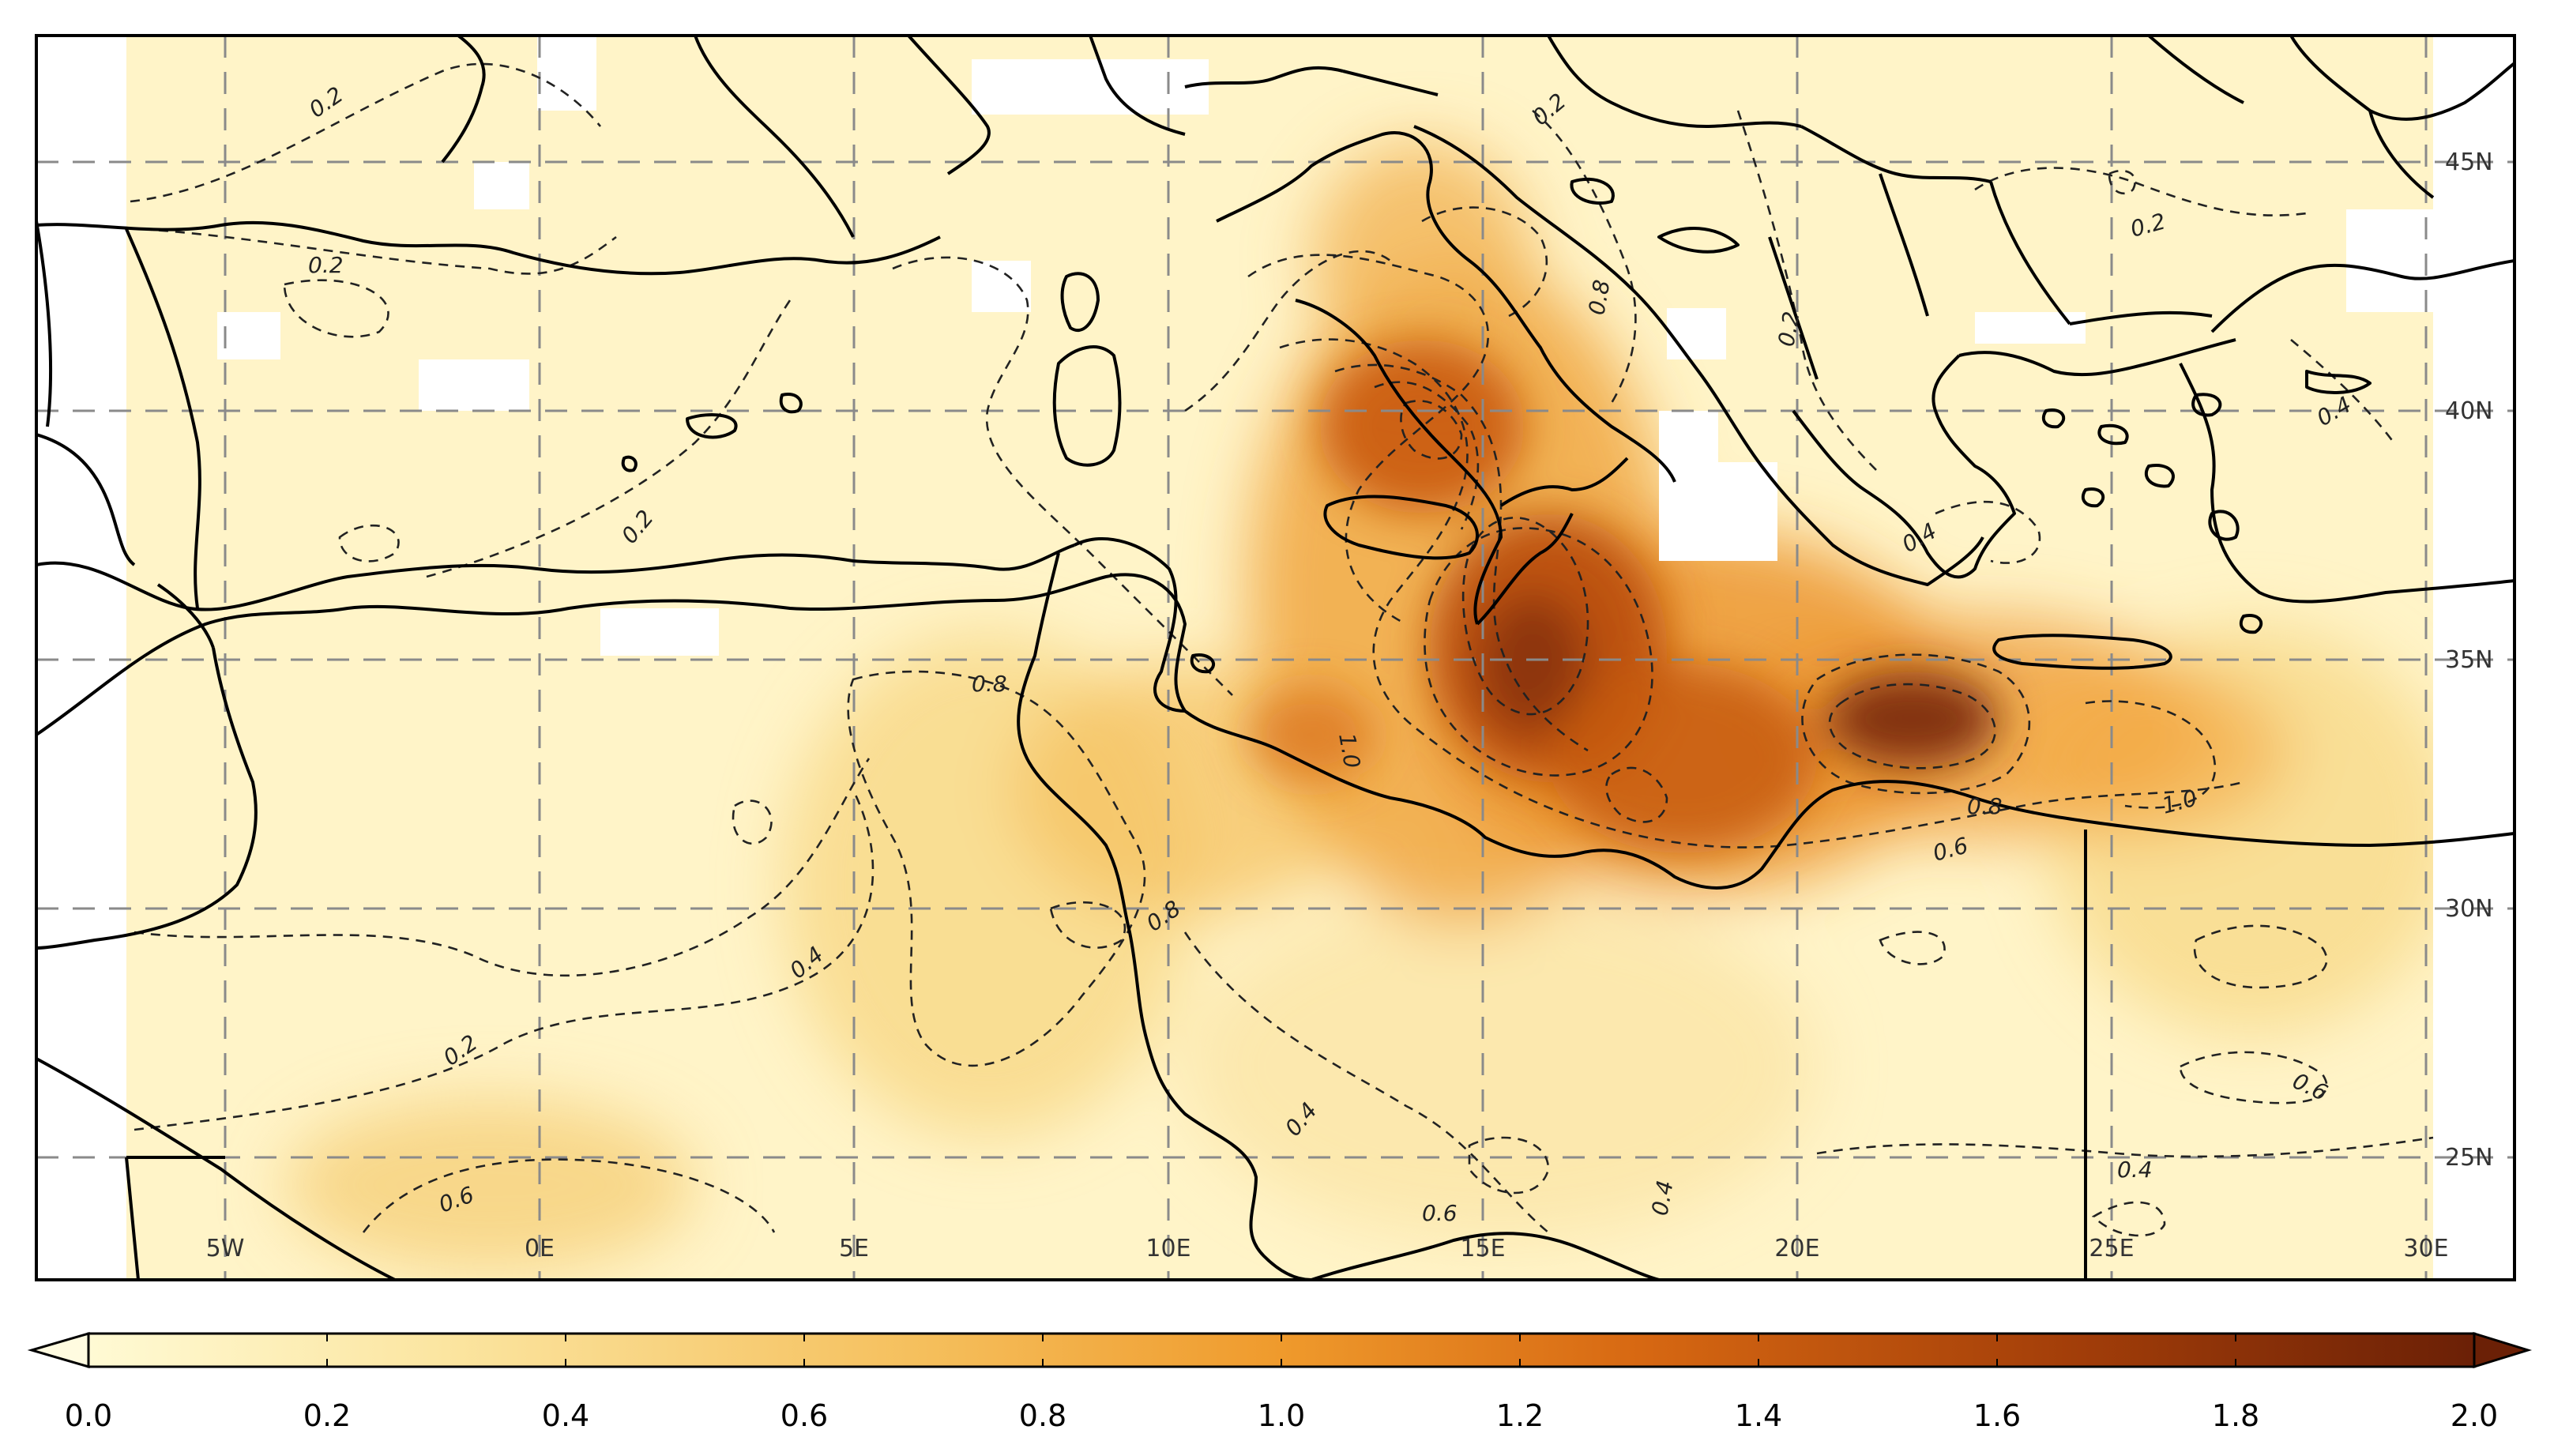 This screenshot has height=1456, width=2554. I want to click on lon-label-25e: 25E, so click(2111, 1248).